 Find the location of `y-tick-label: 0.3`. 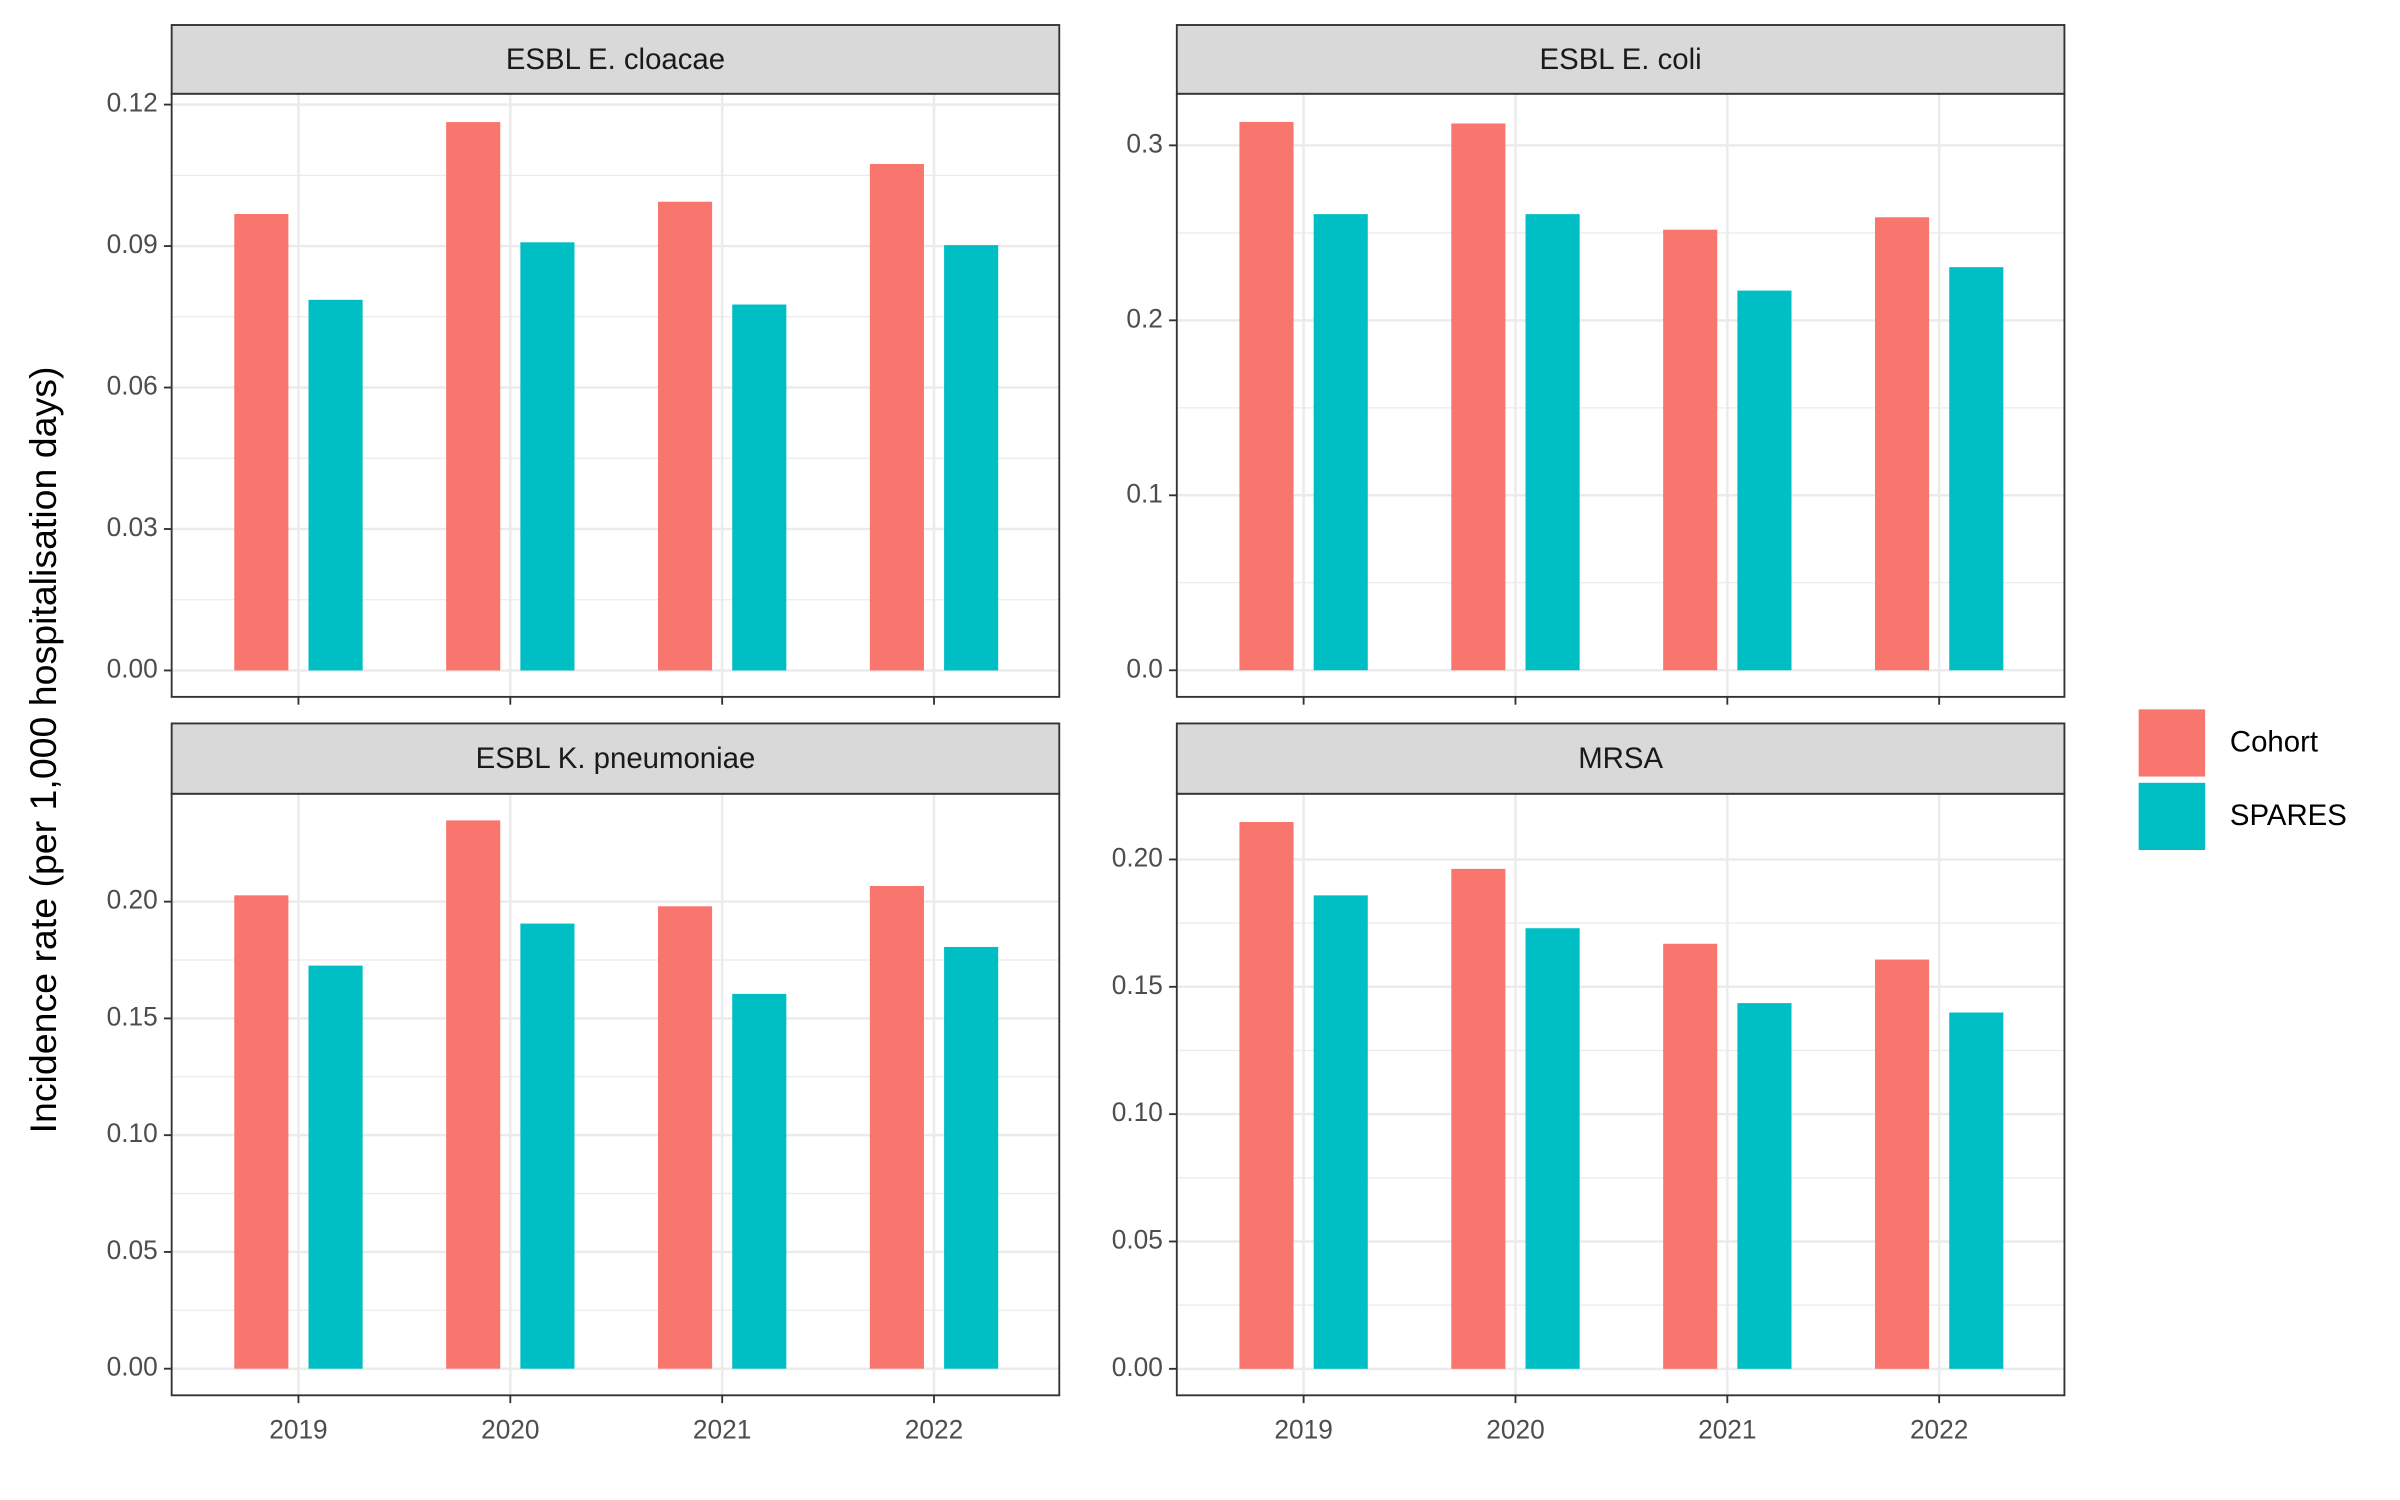

y-tick-label: 0.3 is located at coordinates (1144, 143).